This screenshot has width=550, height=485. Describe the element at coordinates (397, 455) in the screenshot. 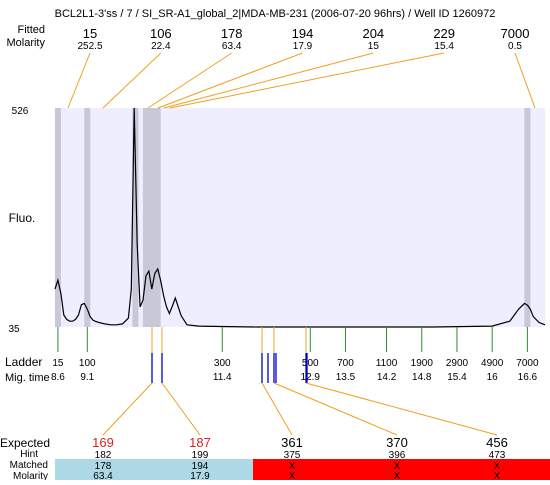

I see `hint-value: 396` at that location.